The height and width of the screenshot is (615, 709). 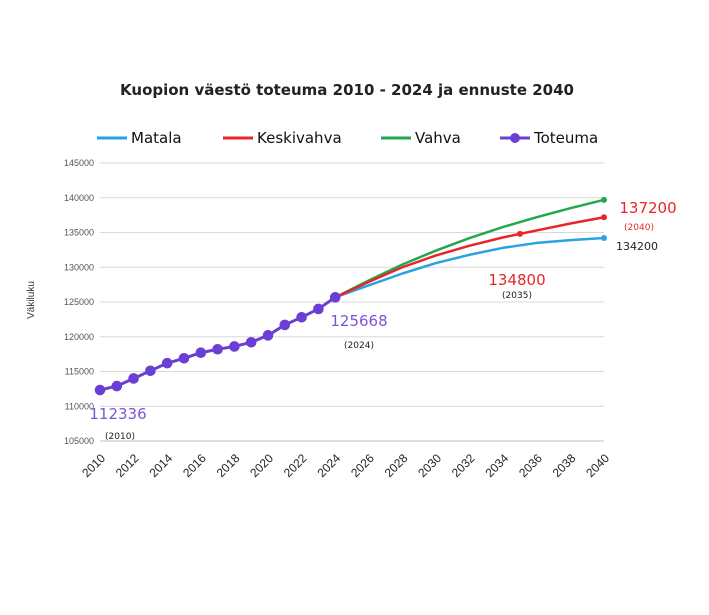 I want to click on y-axis-label: Väkiluku, so click(x=31, y=300).